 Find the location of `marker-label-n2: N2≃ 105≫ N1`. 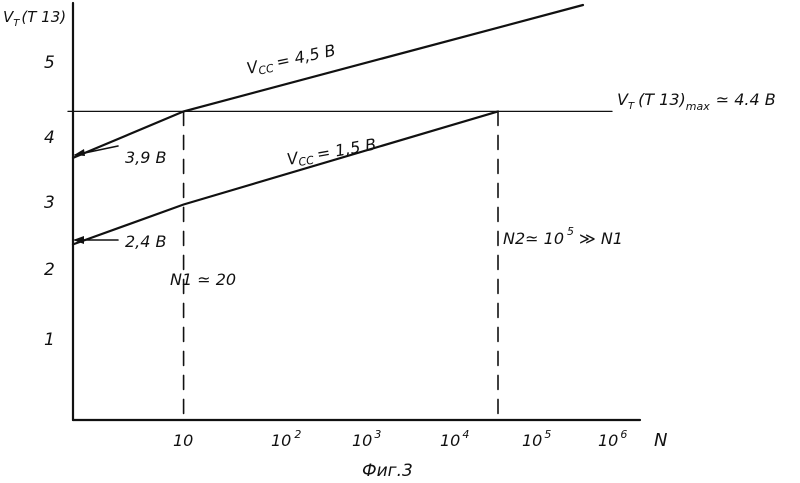

marker-label-n2: N2≃ 105≫ N1 is located at coordinates (563, 236).